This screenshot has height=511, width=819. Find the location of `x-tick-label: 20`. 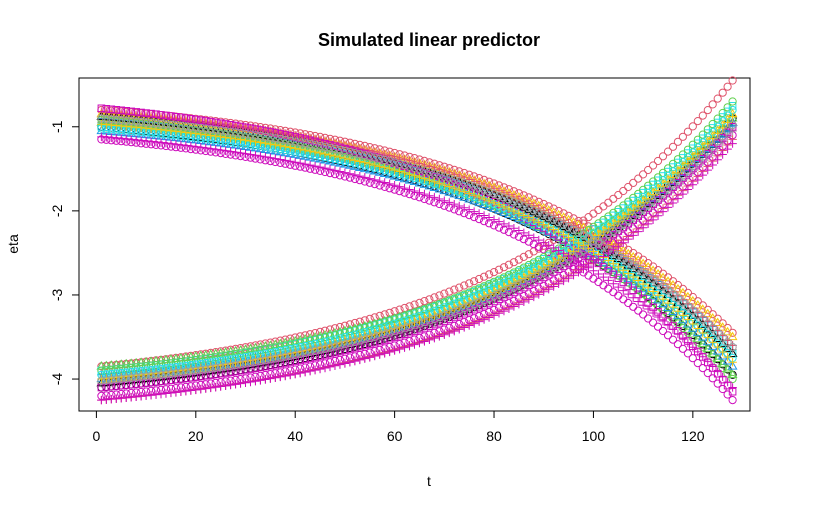

x-tick-label: 20 is located at coordinates (196, 436).